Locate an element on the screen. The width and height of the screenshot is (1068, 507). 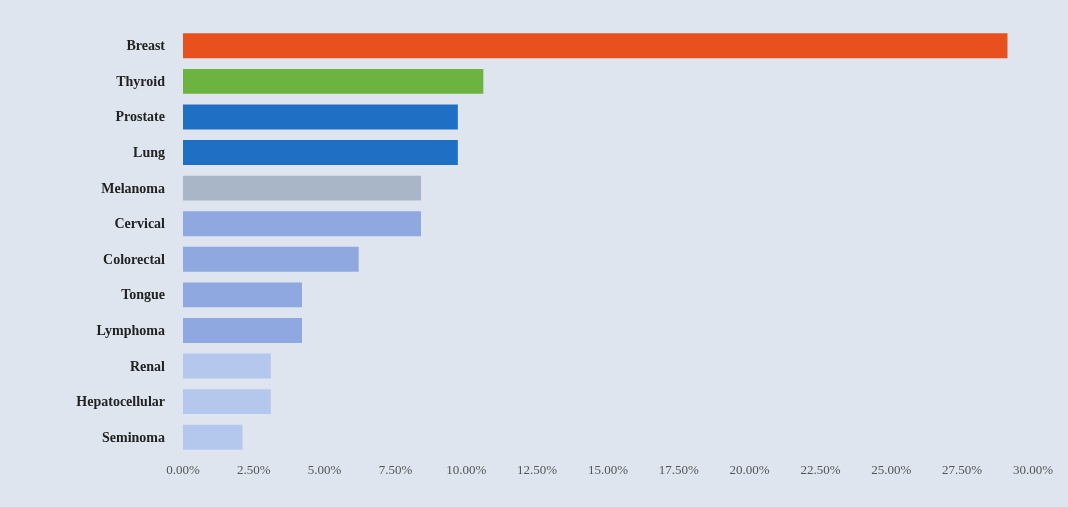
x-tick-label: 5.00% is located at coordinates (324, 469).